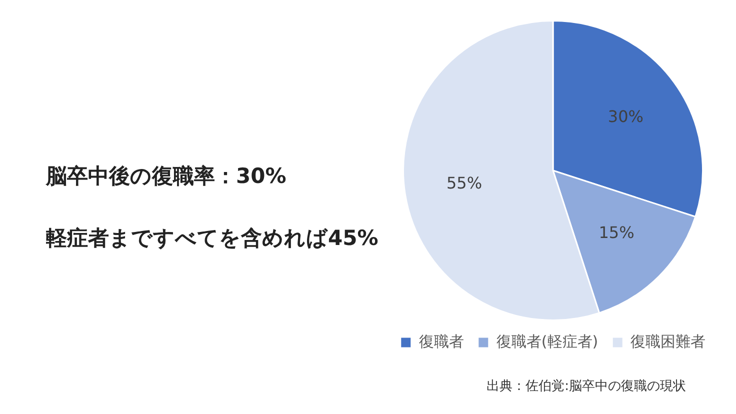  I want to click on data-label: 15%, so click(616, 232).